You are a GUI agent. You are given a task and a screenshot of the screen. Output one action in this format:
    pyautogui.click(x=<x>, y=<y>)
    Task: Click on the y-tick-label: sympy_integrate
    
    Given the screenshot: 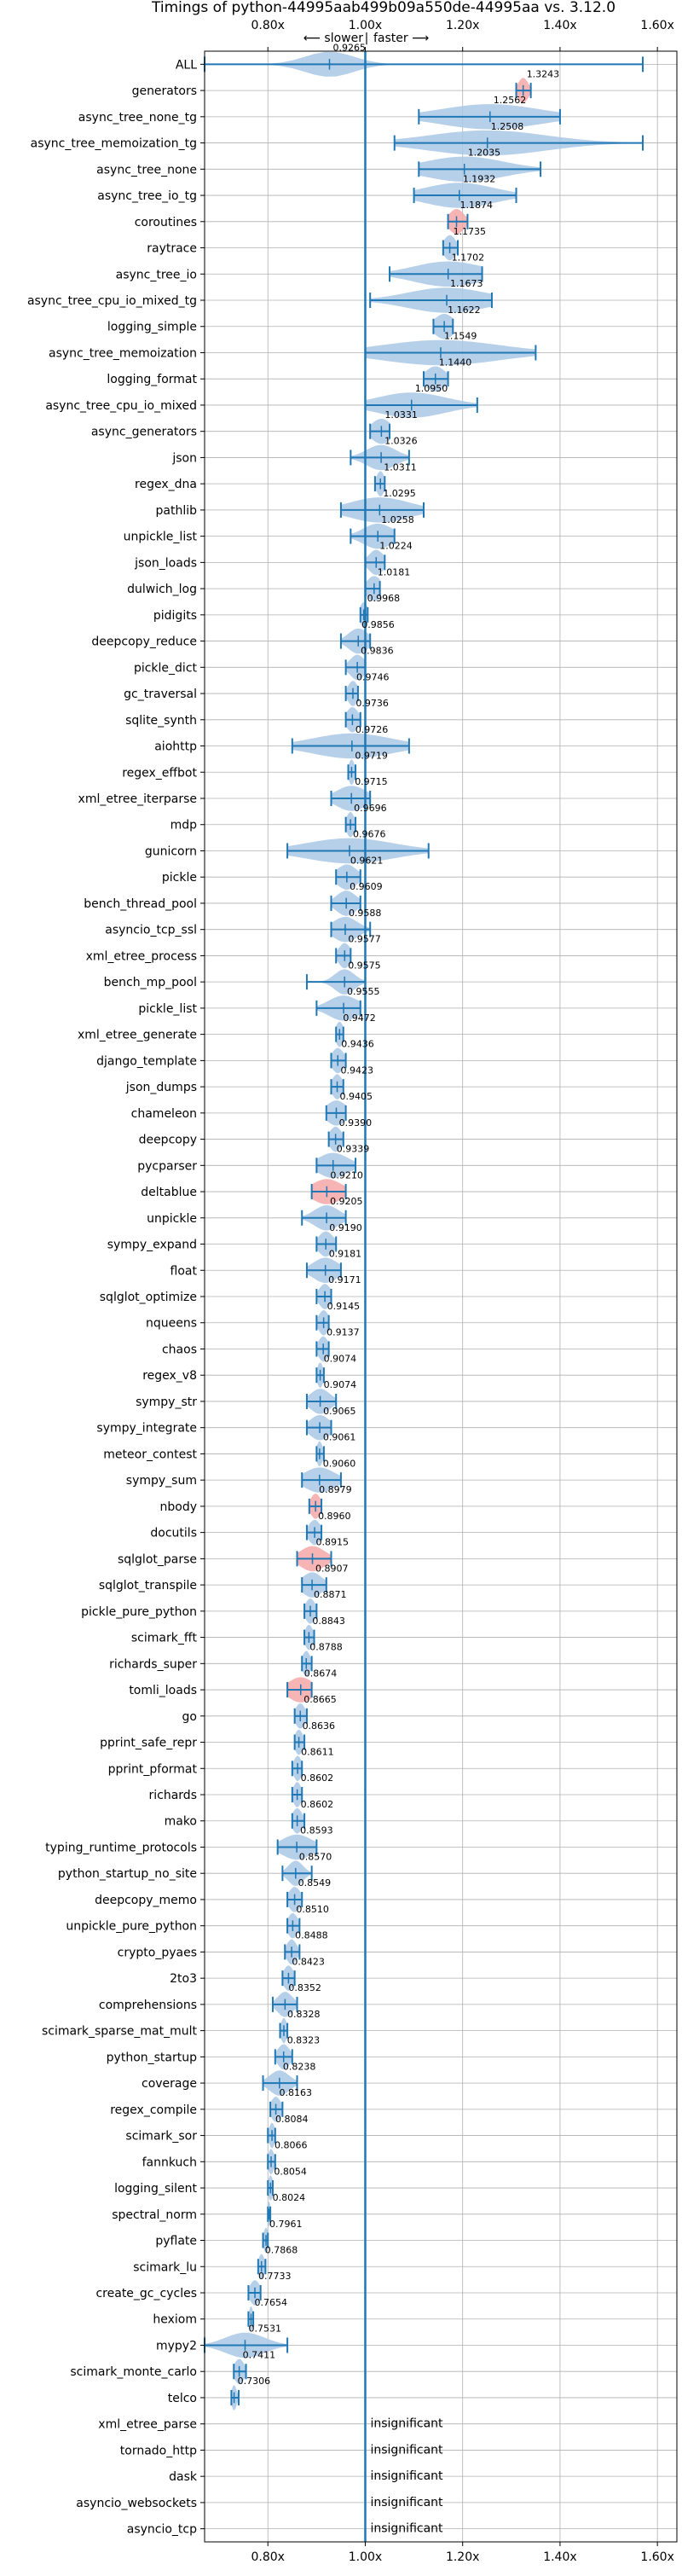 What is the action you would take?
    pyautogui.click(x=146, y=1429)
    